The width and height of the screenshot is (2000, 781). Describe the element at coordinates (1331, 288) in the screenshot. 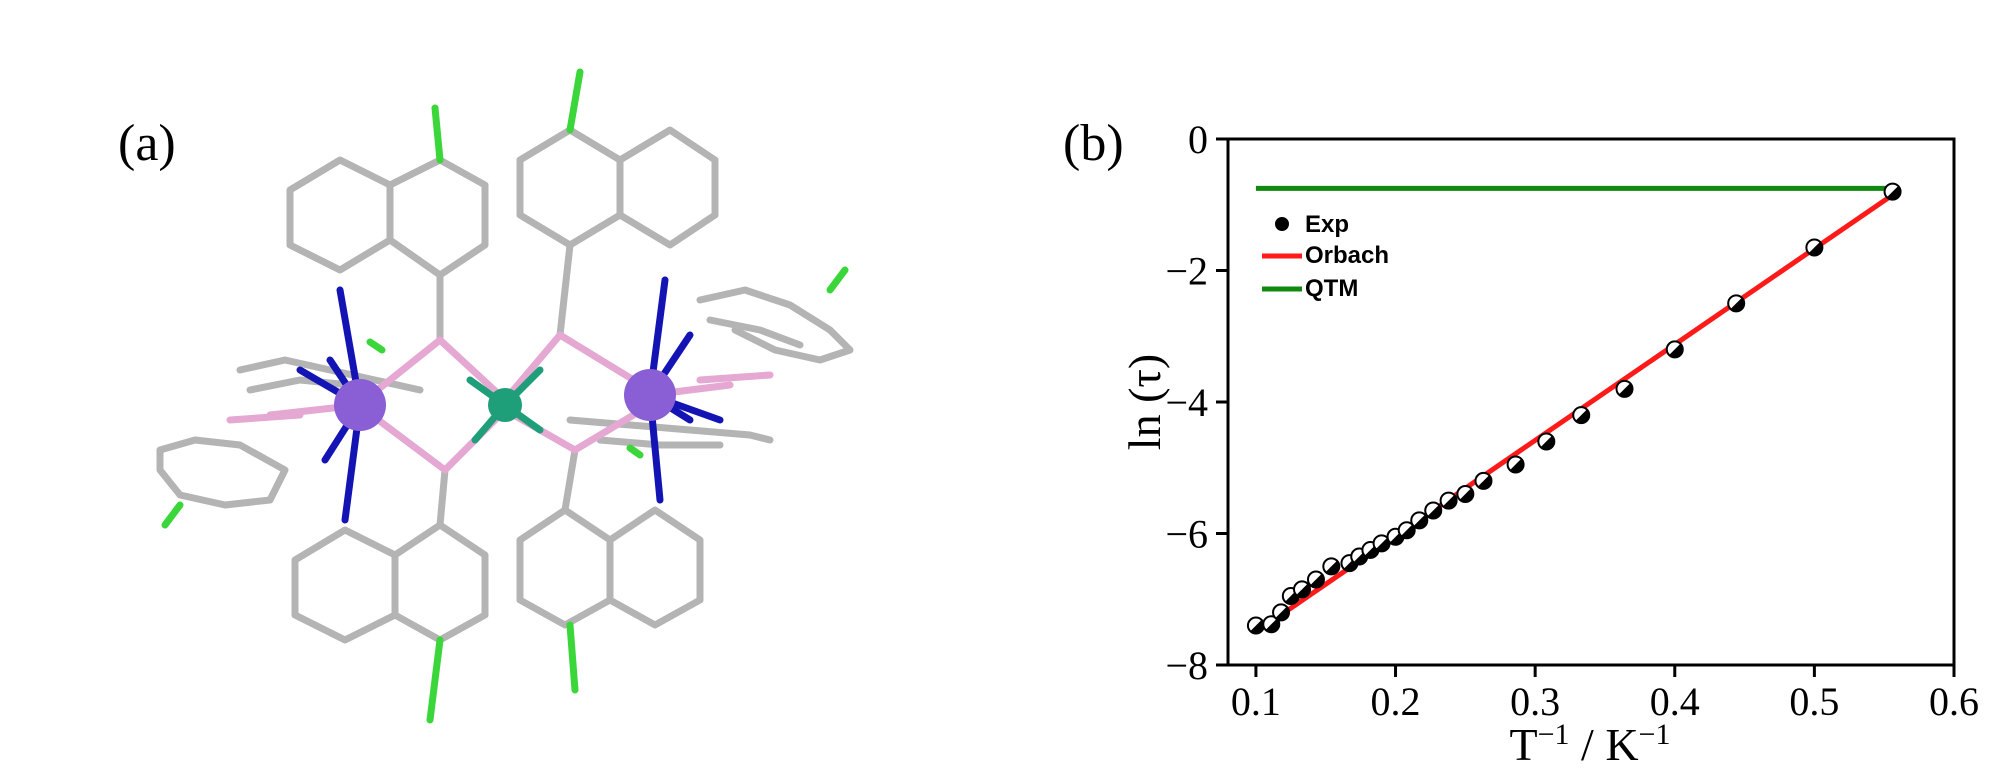

I see `legend-qtm-label: QTM` at that location.